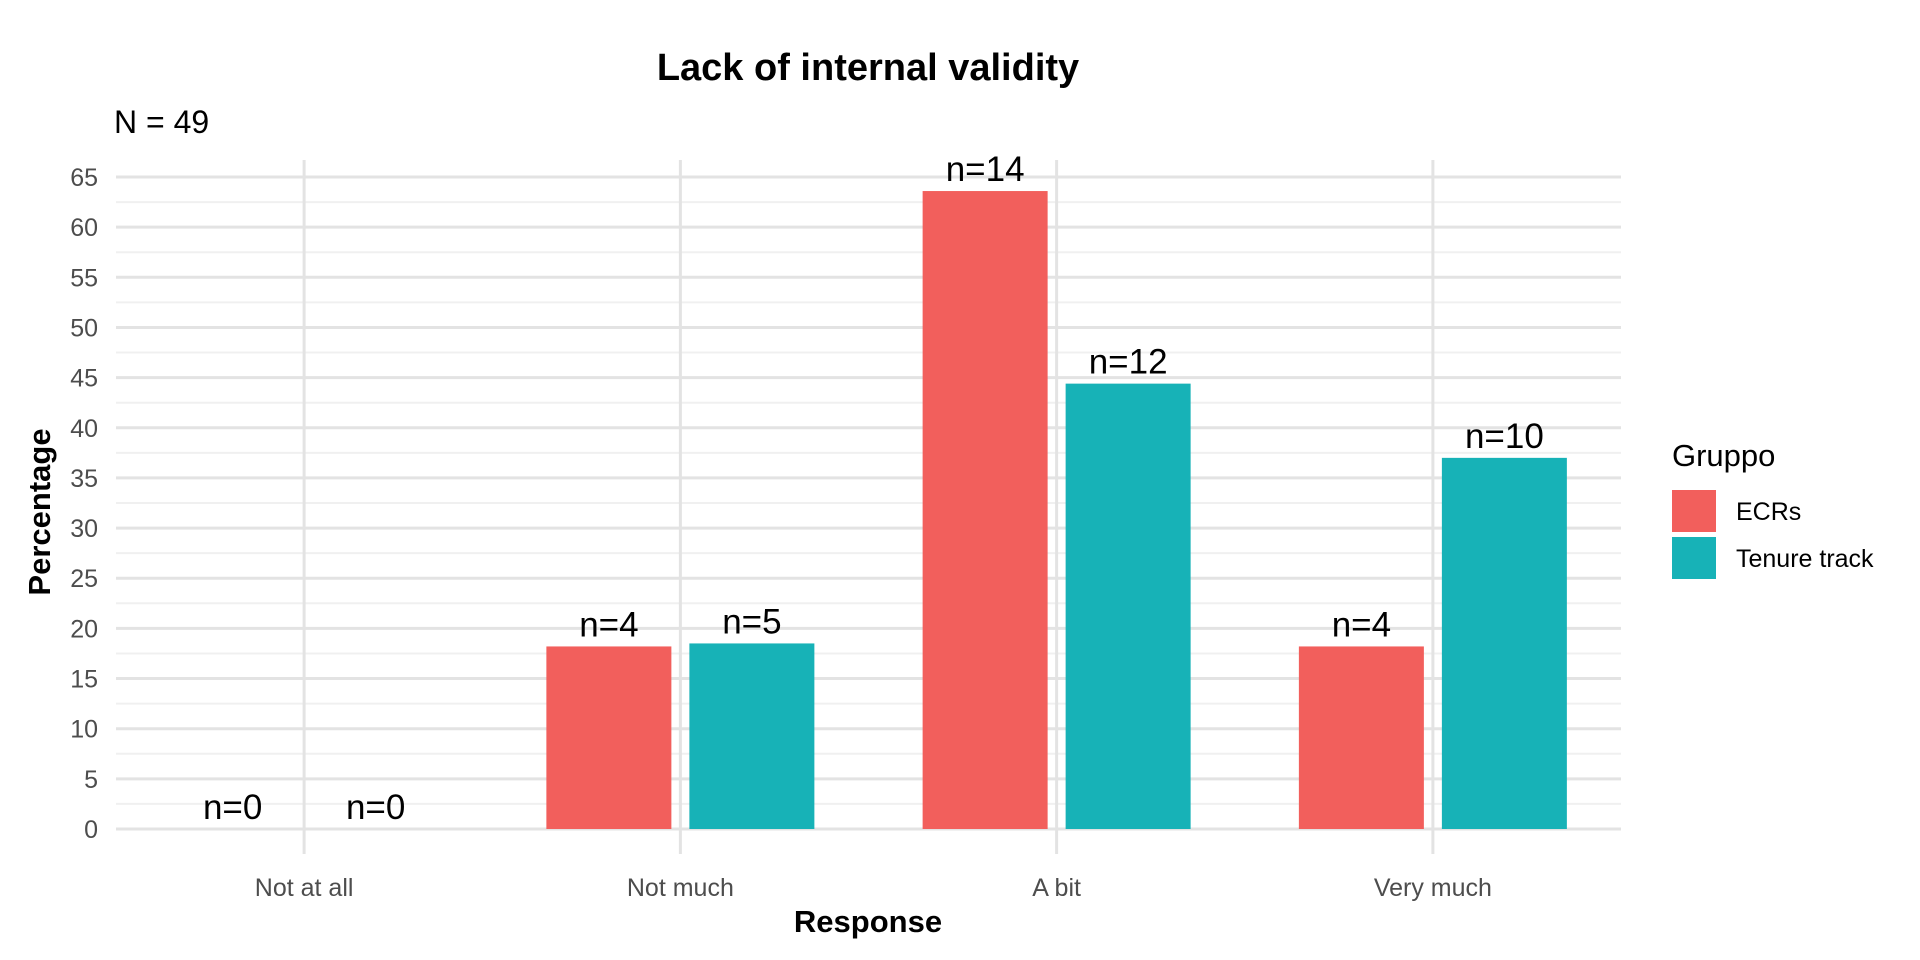 Image resolution: width=1920 pixels, height=960 pixels. I want to click on legend: Gruppo ECRs Tenure track, so click(1773, 508).